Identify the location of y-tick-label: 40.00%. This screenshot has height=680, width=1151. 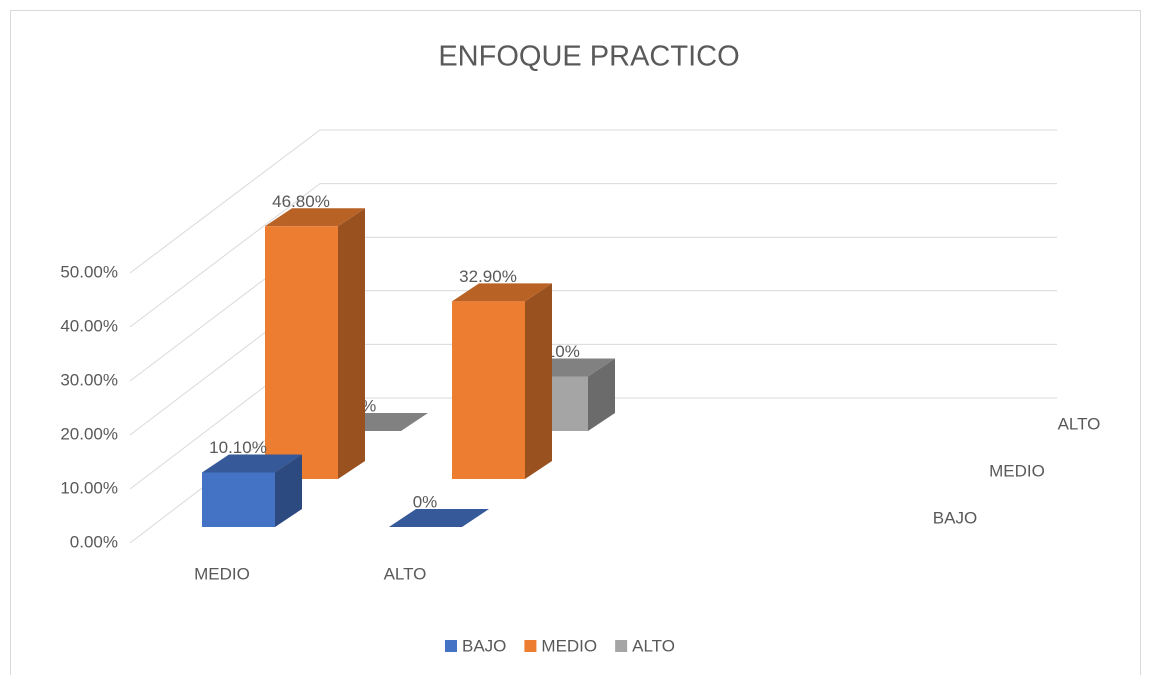
(89, 325).